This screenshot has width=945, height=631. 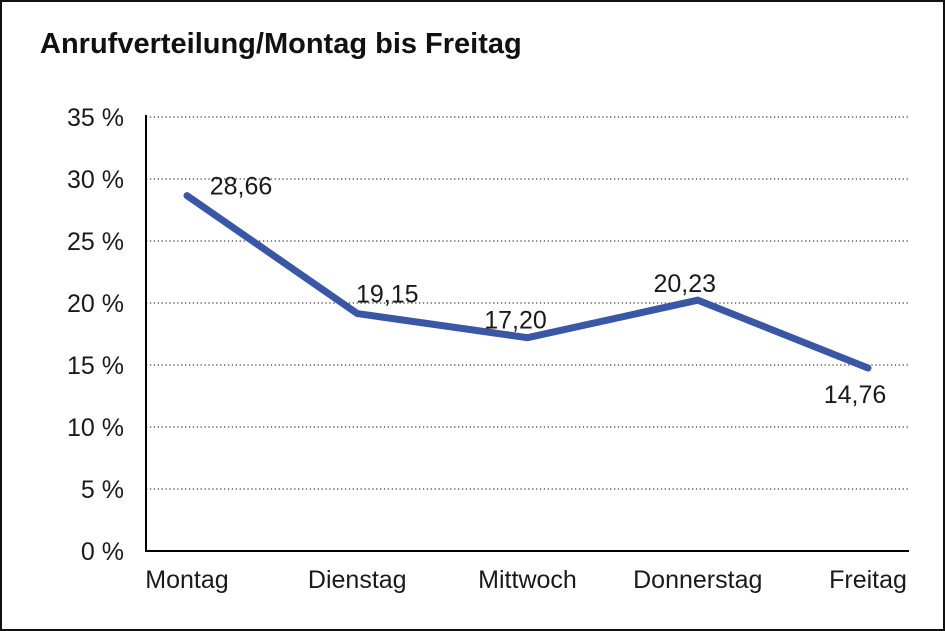 What do you see at coordinates (515, 321) in the screenshot?
I see `data-point-label: 17,20` at bounding box center [515, 321].